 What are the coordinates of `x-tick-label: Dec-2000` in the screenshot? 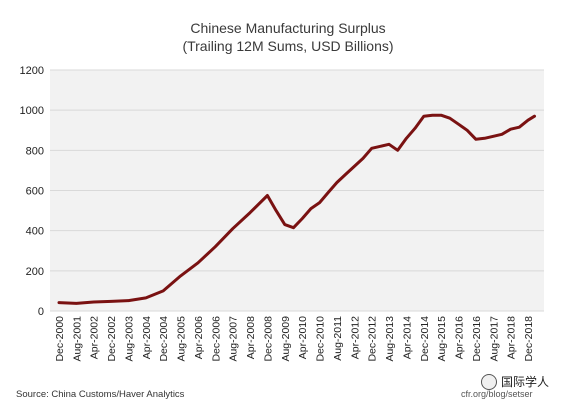 It's located at (60, 339).